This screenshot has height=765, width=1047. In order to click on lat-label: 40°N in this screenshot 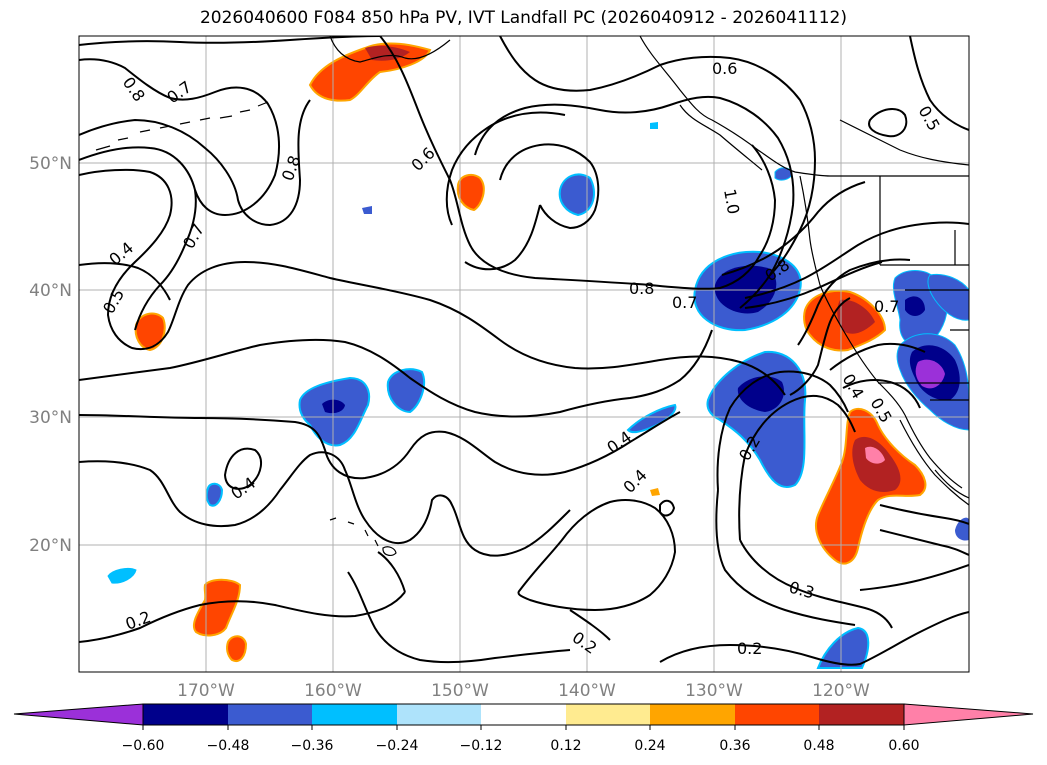, I will do `click(50, 291)`.